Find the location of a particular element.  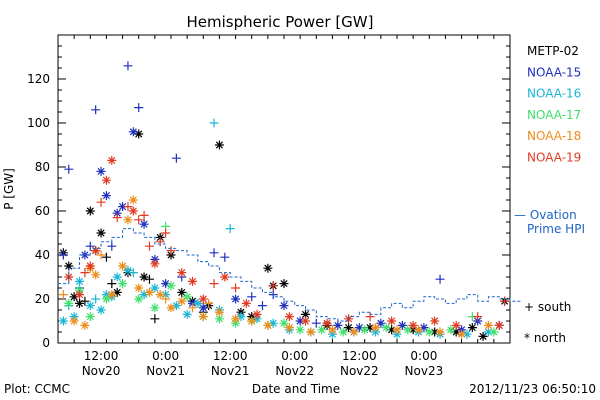

x-tick-label-date: Nov23 is located at coordinates (424, 371).